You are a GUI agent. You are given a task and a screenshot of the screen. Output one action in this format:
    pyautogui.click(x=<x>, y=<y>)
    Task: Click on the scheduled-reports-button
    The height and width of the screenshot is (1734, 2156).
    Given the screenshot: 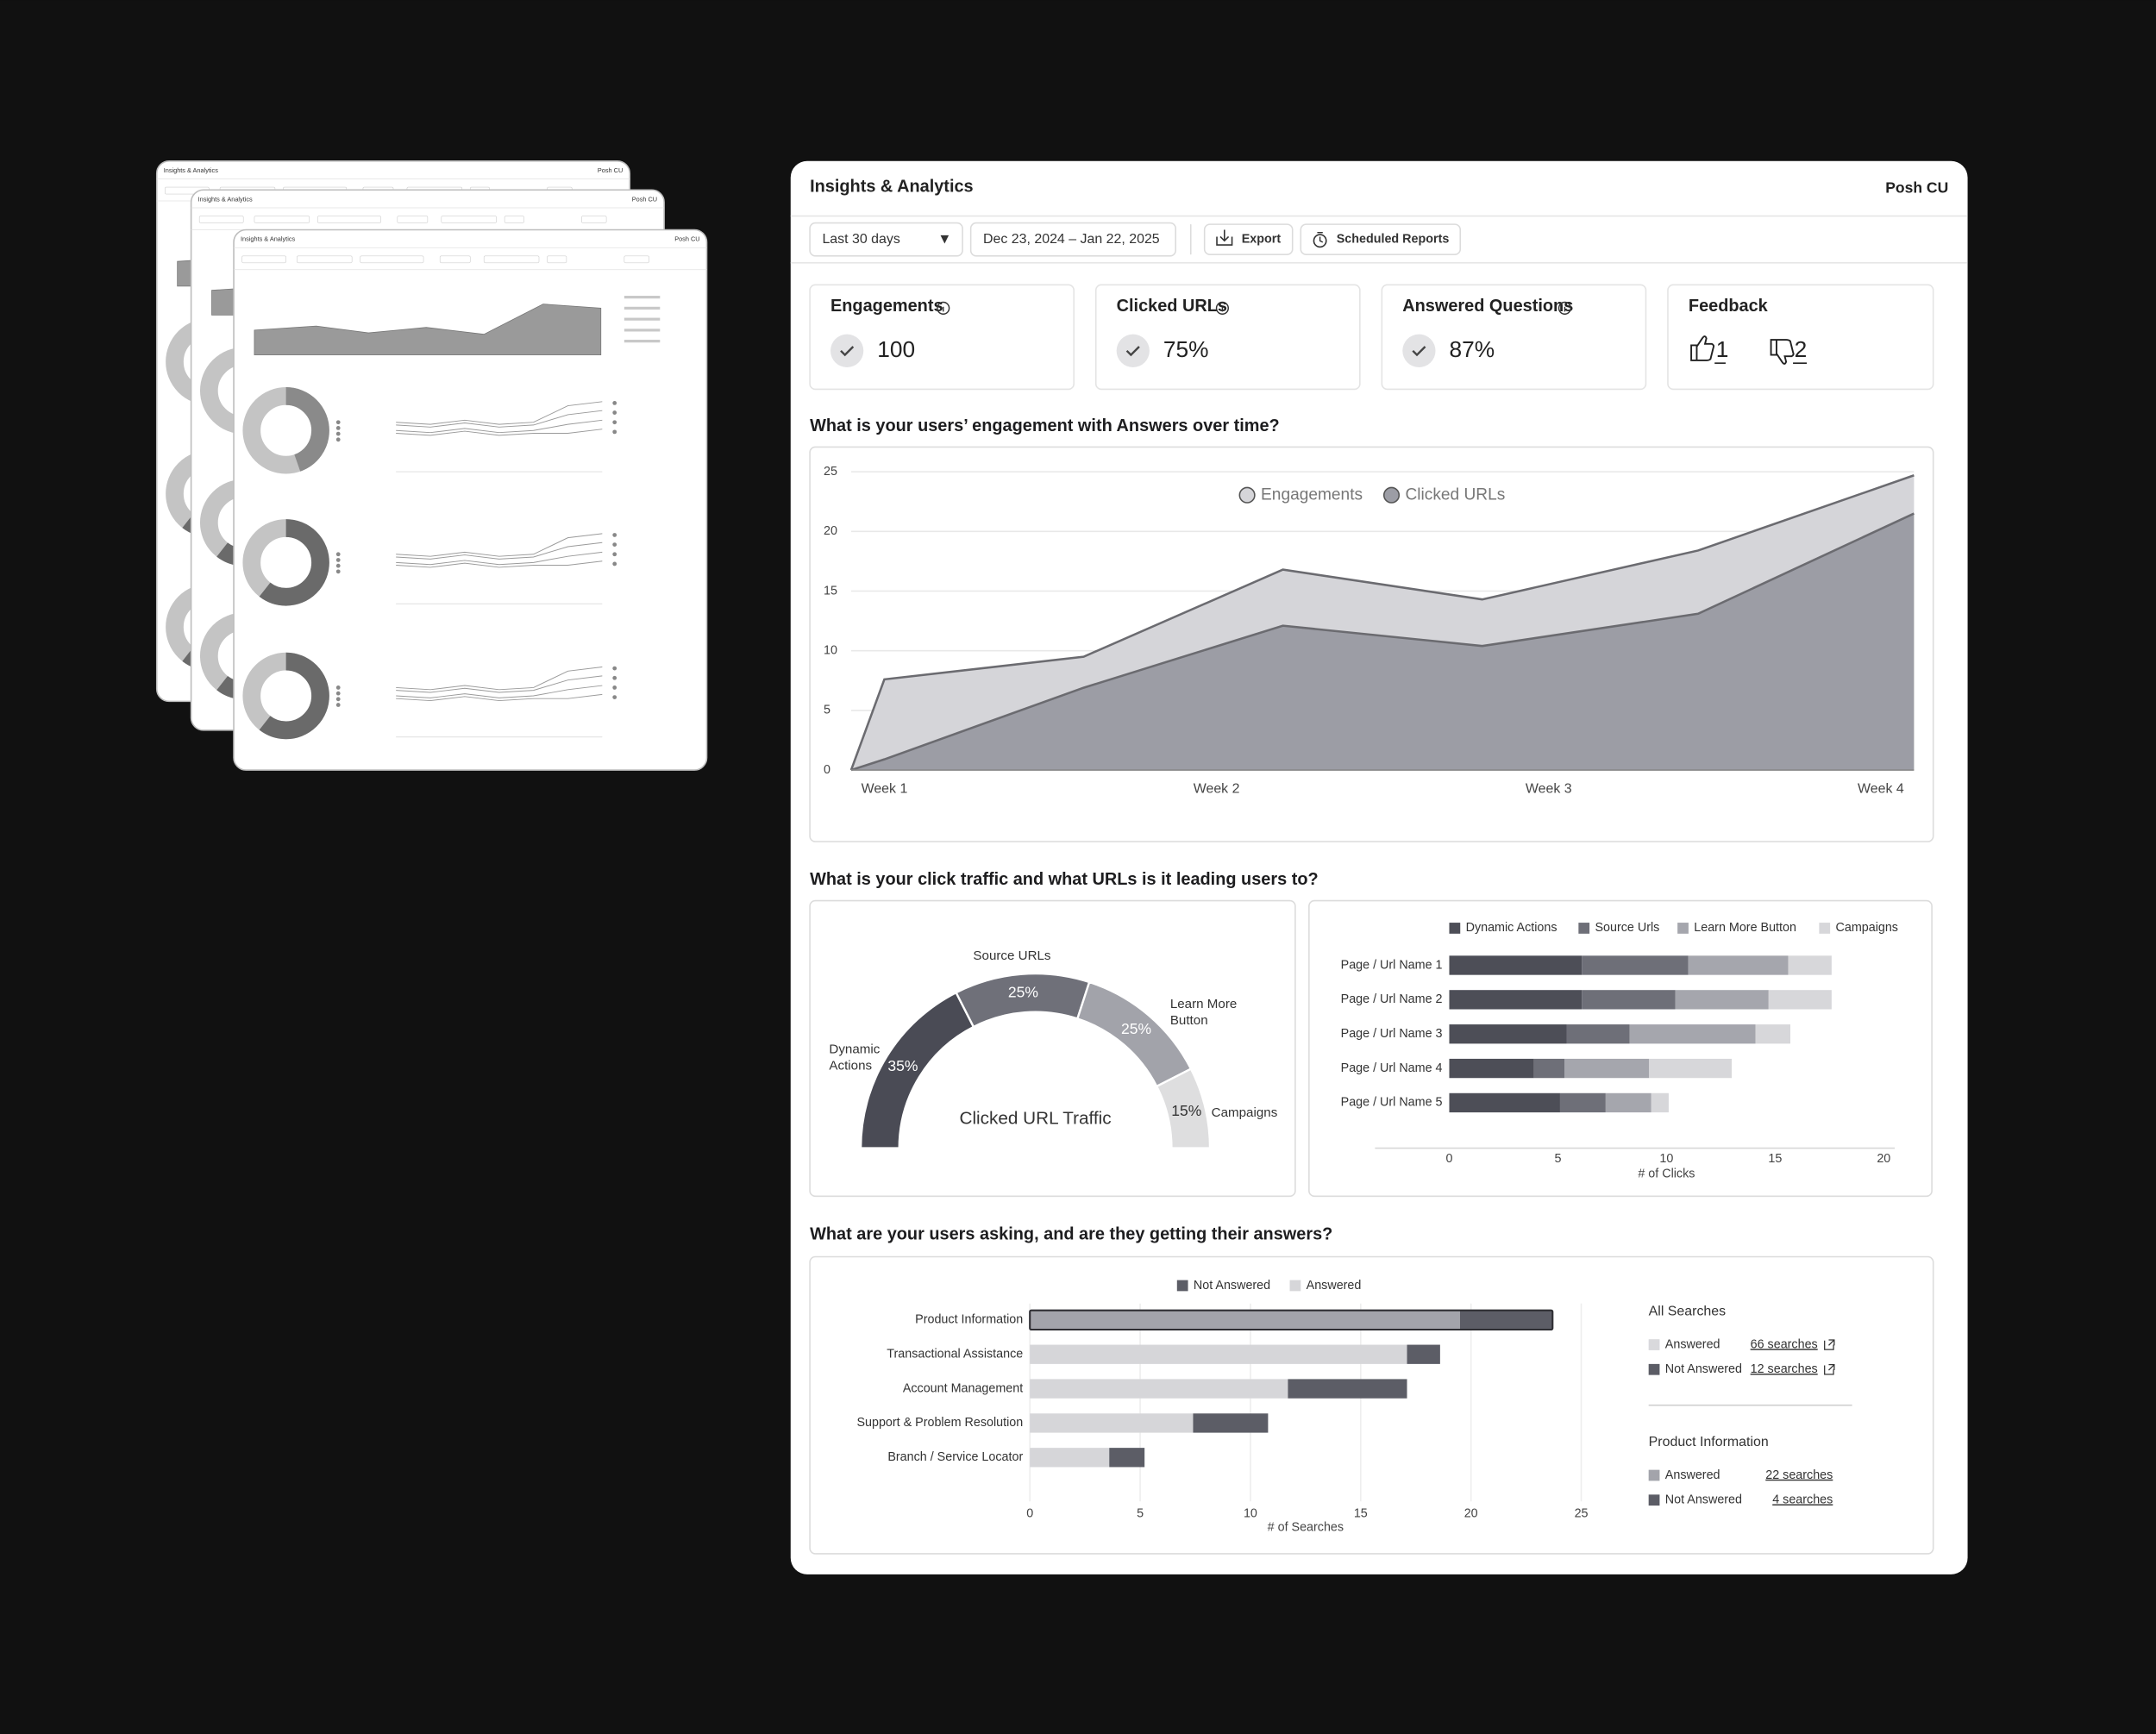 What is the action you would take?
    pyautogui.click(x=1381, y=239)
    